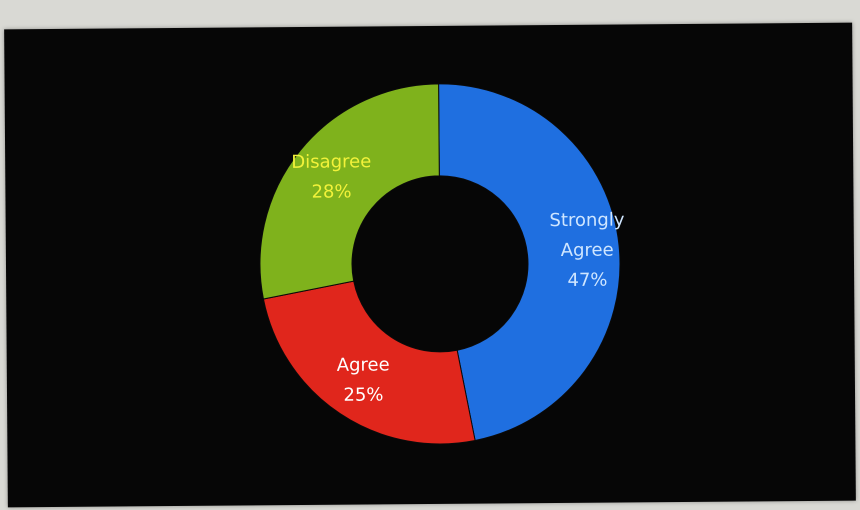  What do you see at coordinates (331, 177) in the screenshot?
I see `slice-label-2: Disagree 28%` at bounding box center [331, 177].